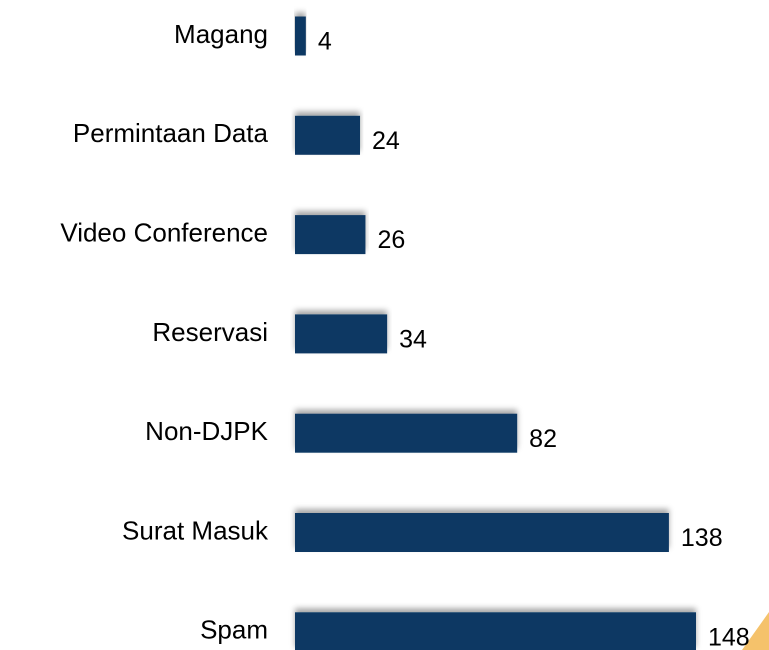 The image size is (769, 650). I want to click on value-label: 138, so click(702, 538).